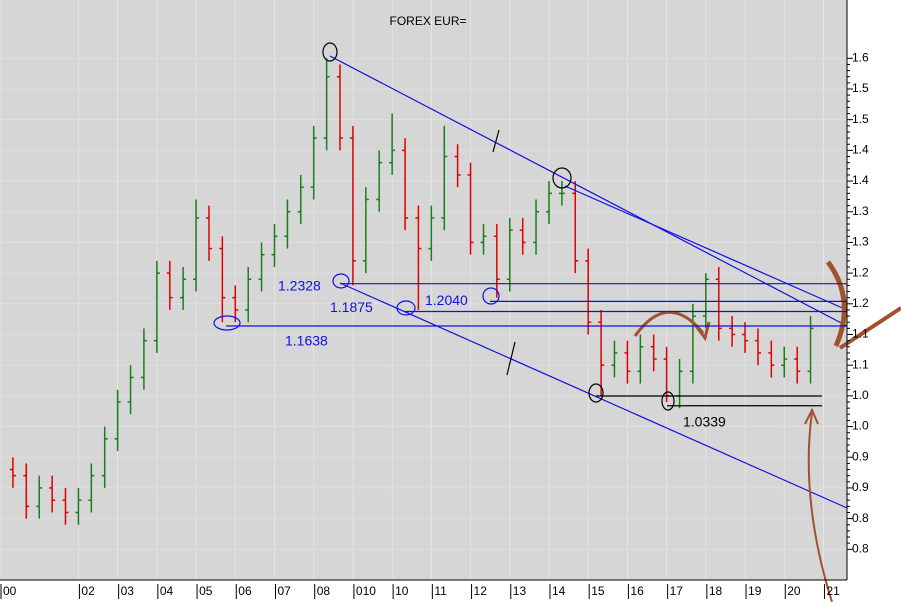 The height and width of the screenshot is (602, 901). What do you see at coordinates (128, 591) in the screenshot?
I see `x-tick-label: 03` at bounding box center [128, 591].